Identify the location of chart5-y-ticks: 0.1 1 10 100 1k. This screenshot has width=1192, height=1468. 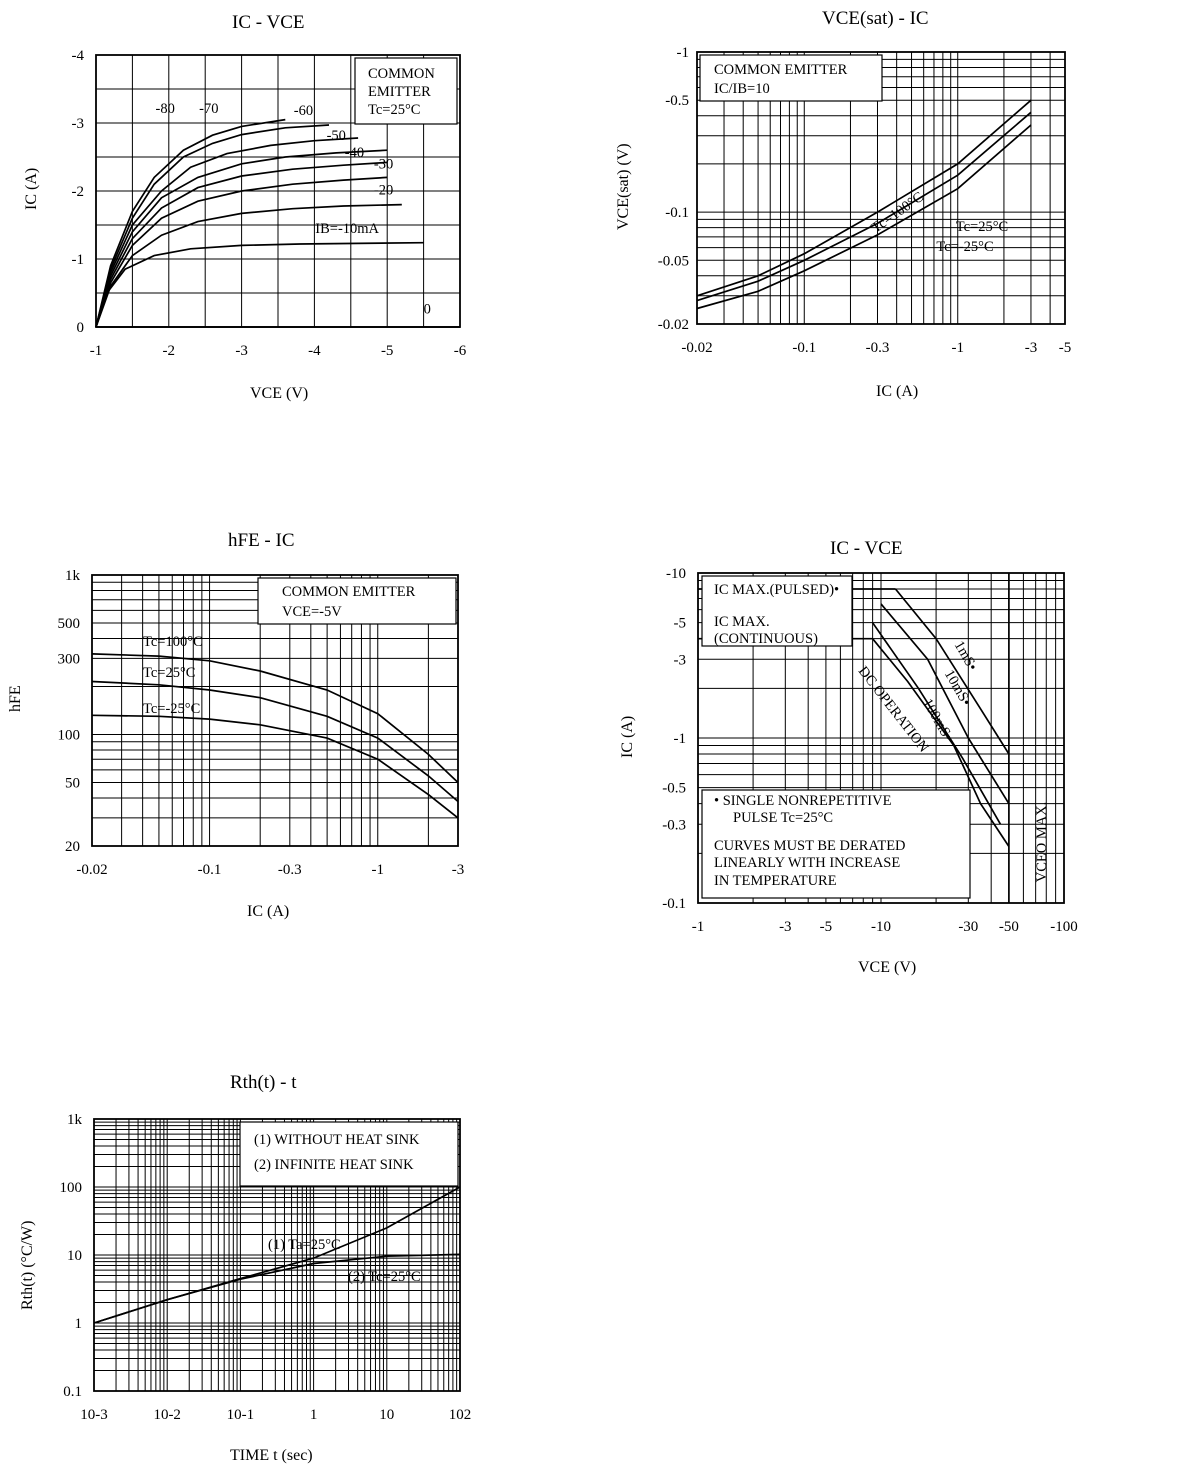
(71, 1256).